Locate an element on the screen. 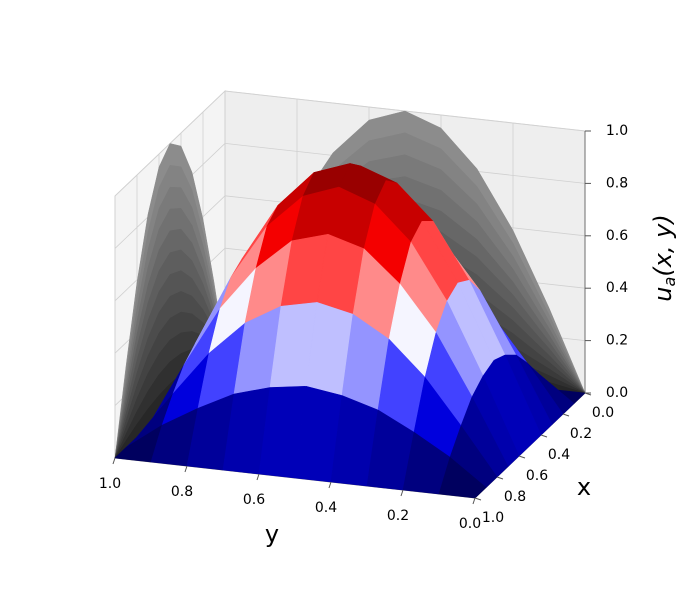  y-tick-label: 0.4 is located at coordinates (326, 508).